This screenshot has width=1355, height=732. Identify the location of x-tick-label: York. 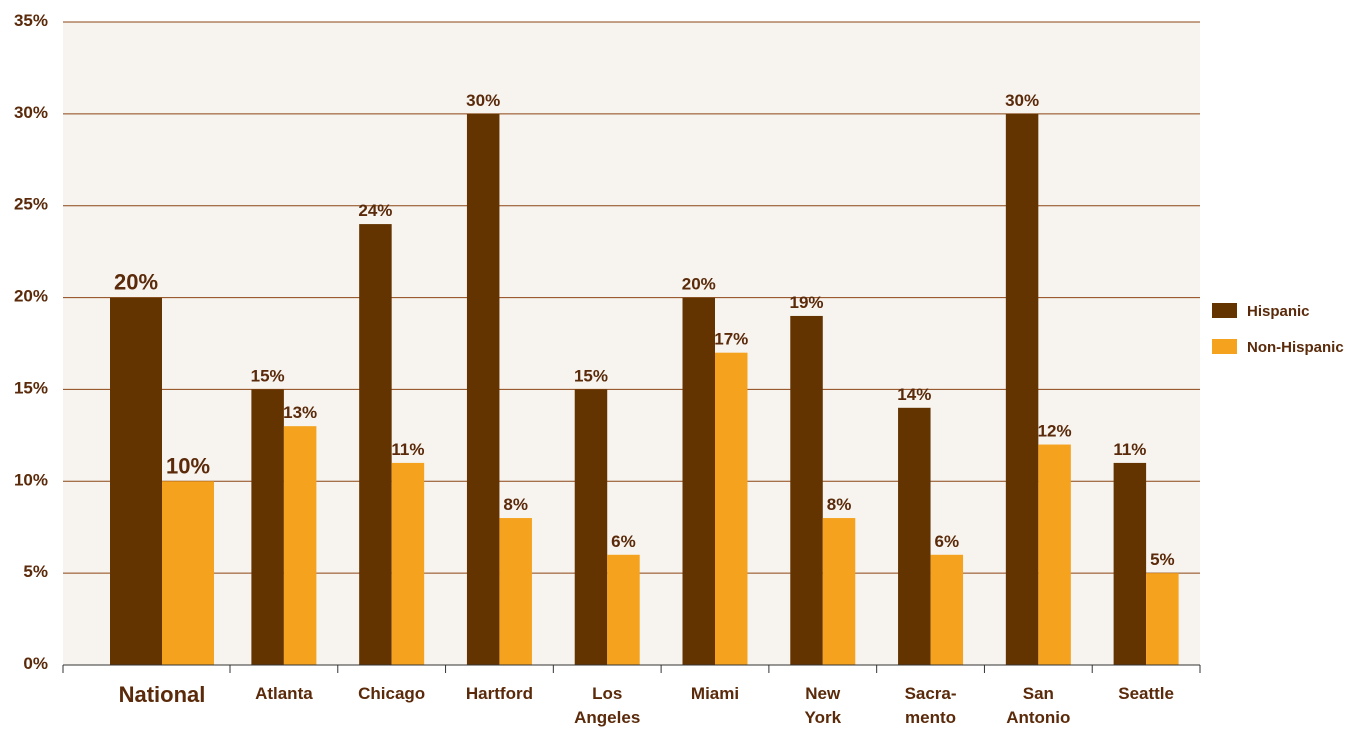
(823, 717).